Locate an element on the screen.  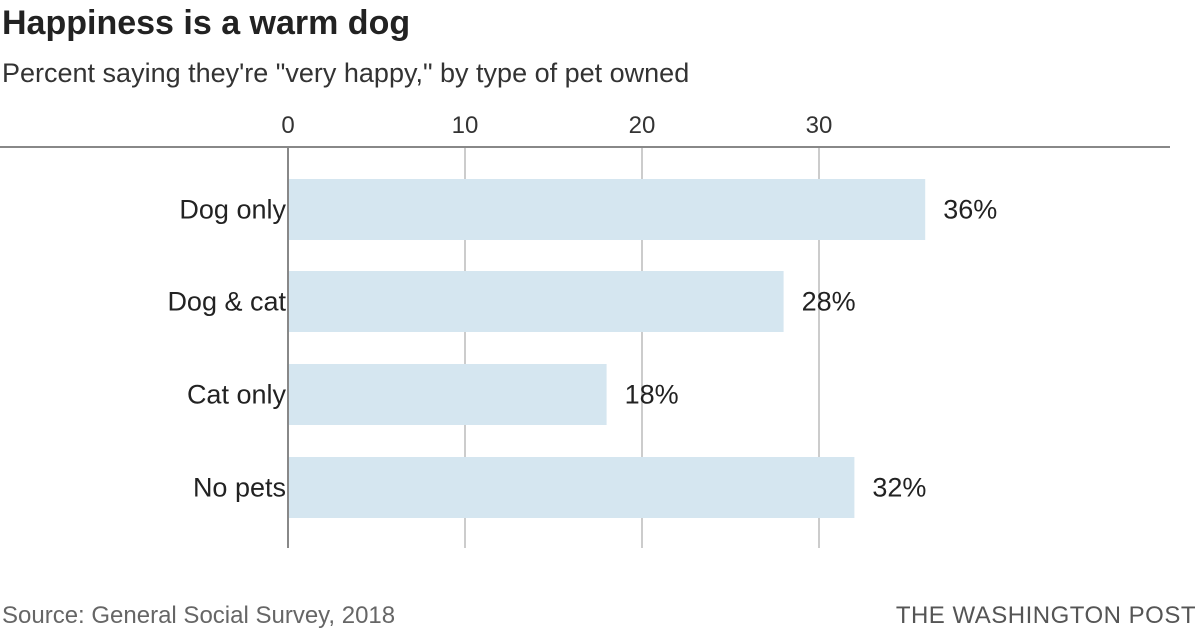
data-label: 18% is located at coordinates (652, 395).